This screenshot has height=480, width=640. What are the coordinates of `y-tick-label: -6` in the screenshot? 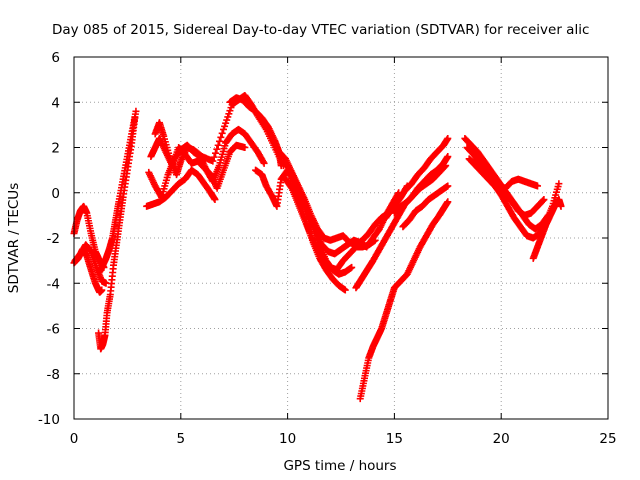 It's located at (53, 330).